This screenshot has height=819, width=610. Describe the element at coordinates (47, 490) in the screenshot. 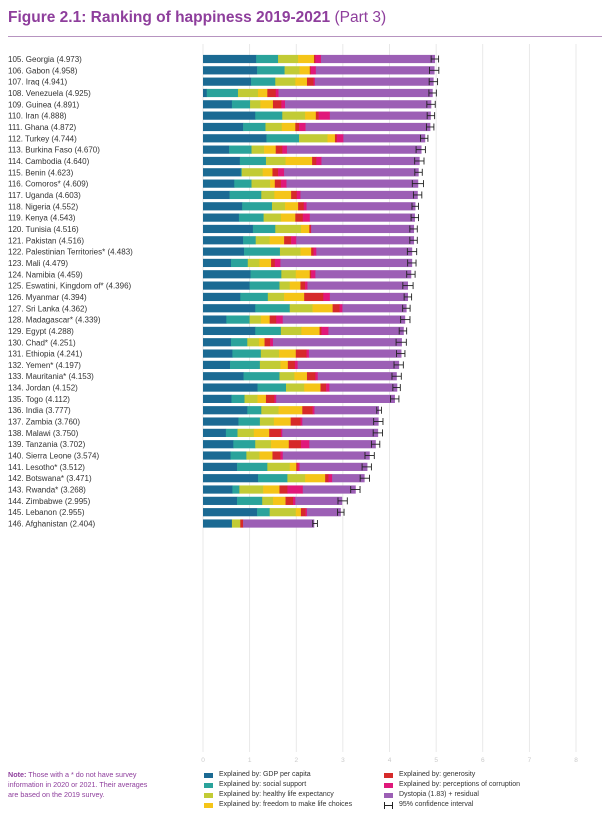

I see `country-label: 143. Rwanda* (3.268)` at that location.